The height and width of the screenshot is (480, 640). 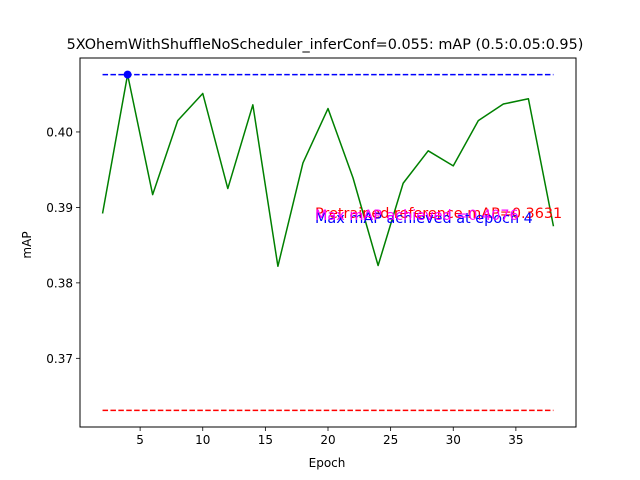 I want to click on y-tick-label: 0.38, so click(x=59, y=283).